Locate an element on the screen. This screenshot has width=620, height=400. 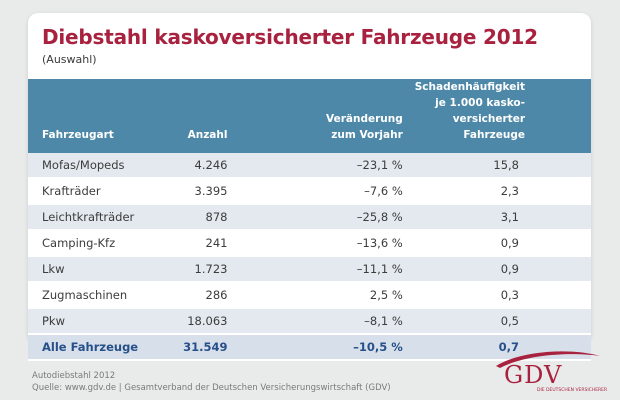
cell-frequency: 0,3 is located at coordinates (499, 295).